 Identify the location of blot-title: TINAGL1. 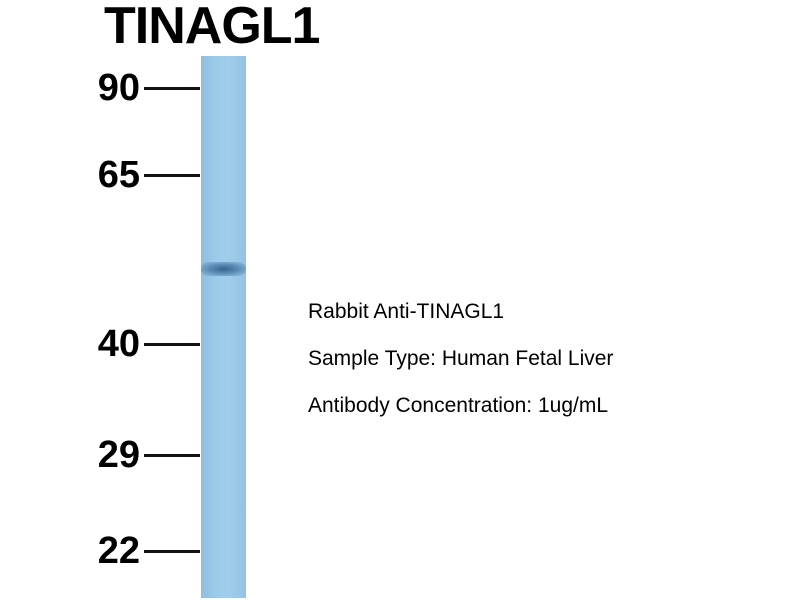
(212, 27).